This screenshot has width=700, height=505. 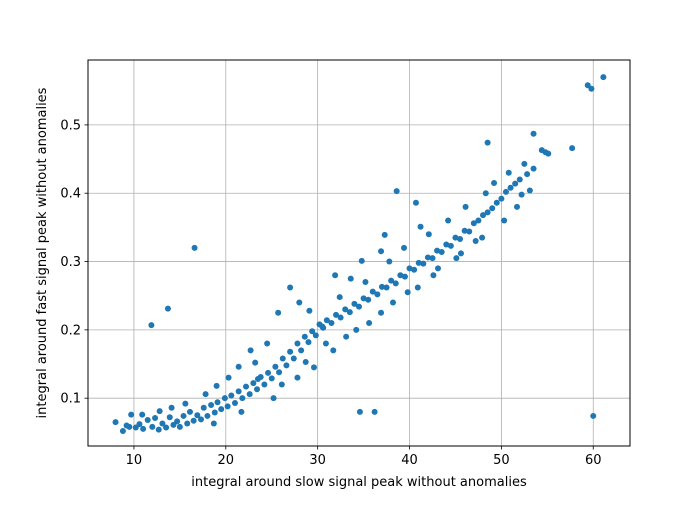 I want to click on x-tick-label: 60, so click(x=593, y=460).